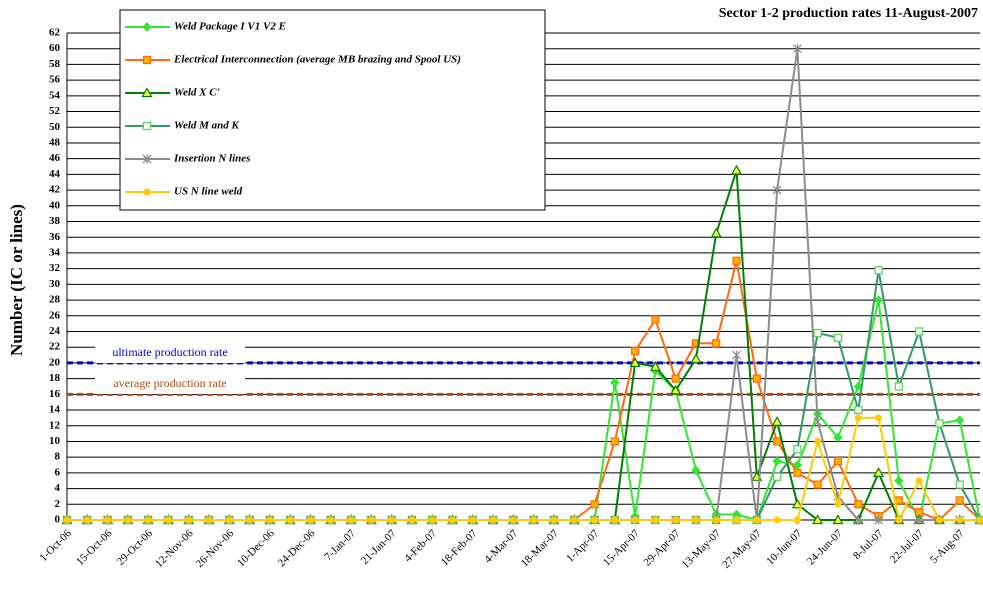 The height and width of the screenshot is (593, 983). I want to click on reference-label-box: ultimate production rate, so click(170, 352).